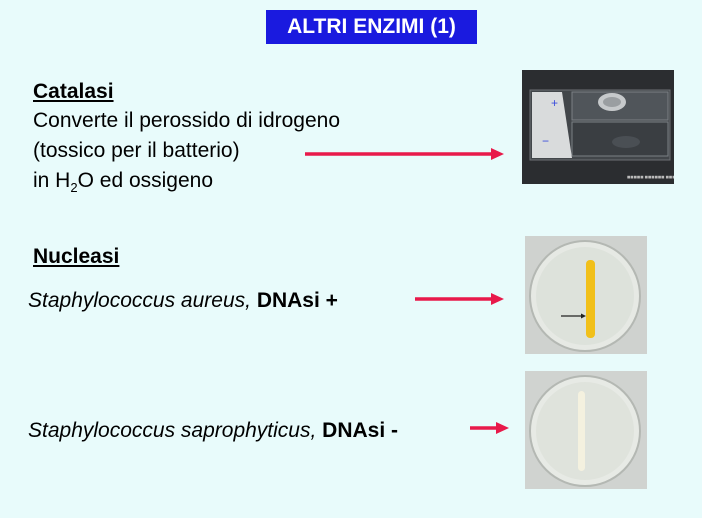 The height and width of the screenshot is (518, 702). I want to click on slide-plus-label: +, so click(555, 103).